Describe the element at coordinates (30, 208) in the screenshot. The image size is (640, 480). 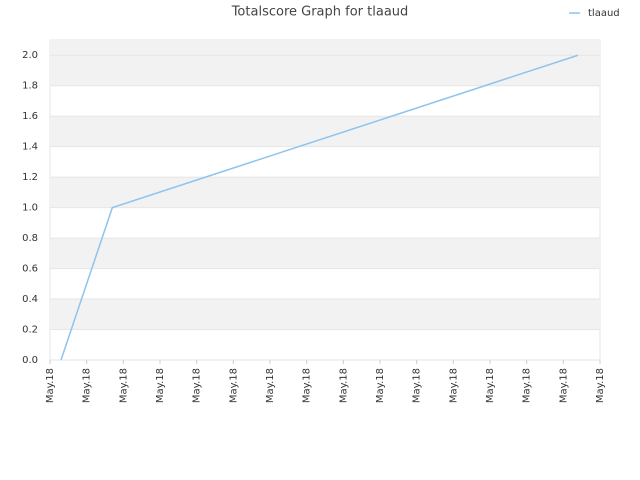
I see `y-tick-label: 1.0` at that location.